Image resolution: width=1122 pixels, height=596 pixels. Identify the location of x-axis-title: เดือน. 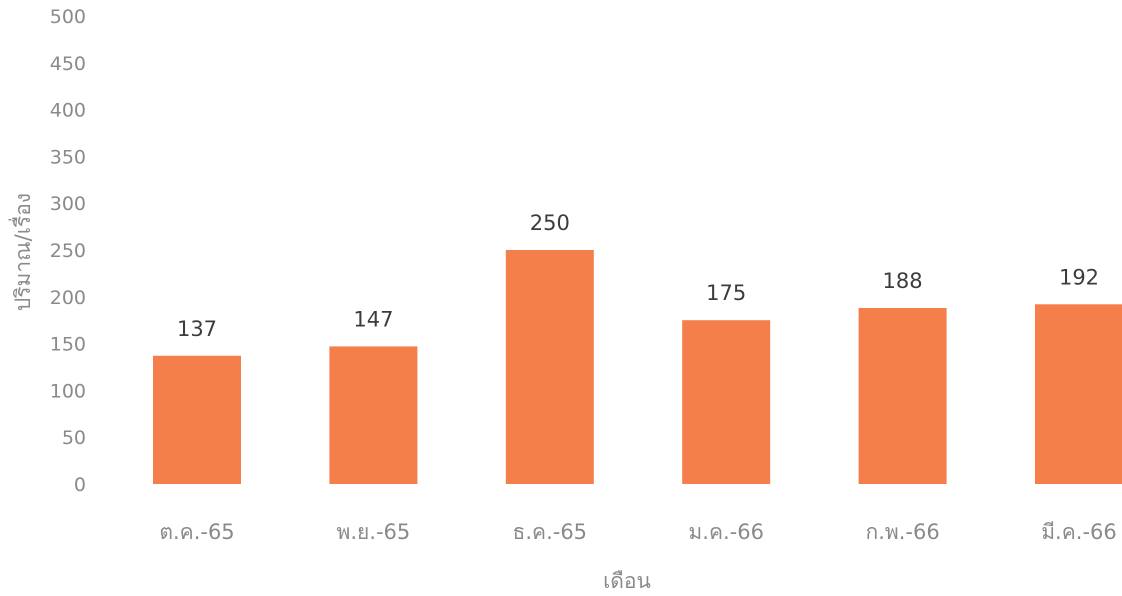
(627, 581).